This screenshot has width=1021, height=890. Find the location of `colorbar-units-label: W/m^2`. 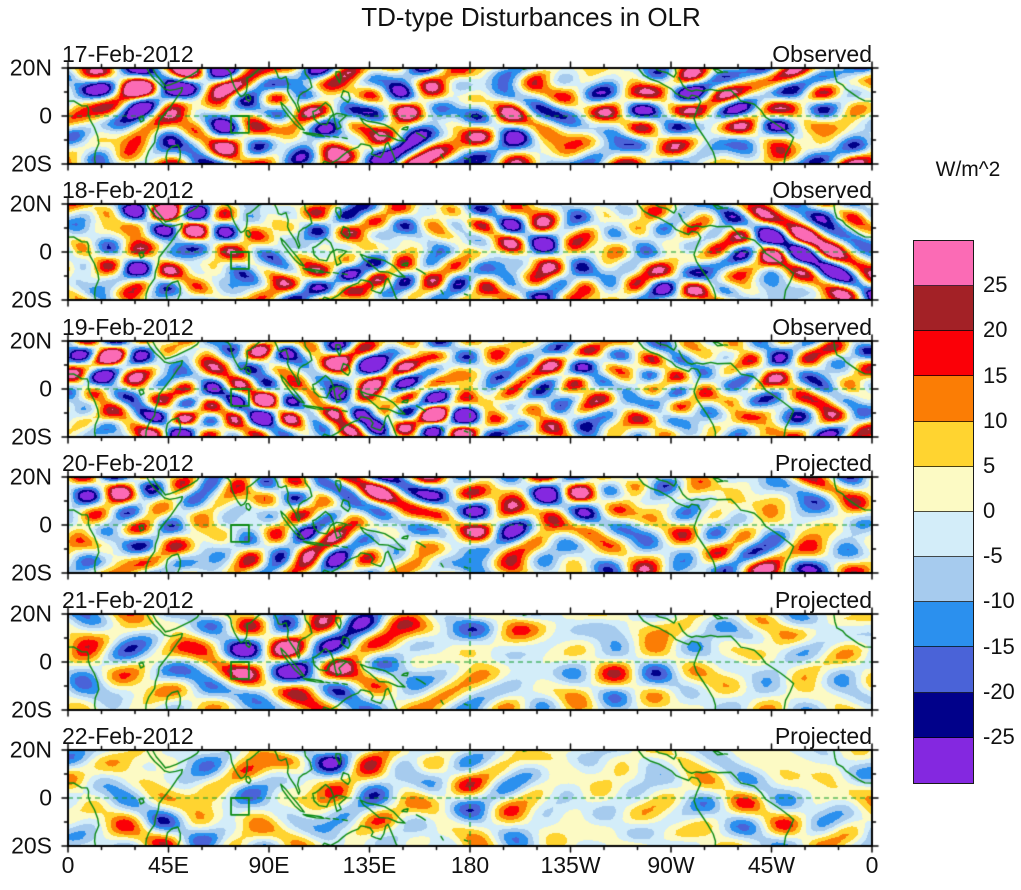

colorbar-units-label: W/m^2 is located at coordinates (968, 169).